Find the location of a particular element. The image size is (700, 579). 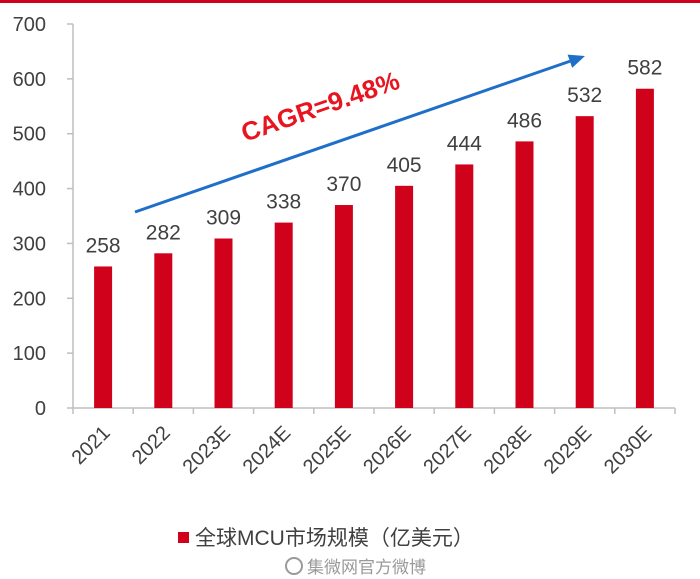

cagr-label: CAGR=9.48% is located at coordinates (320, 106).